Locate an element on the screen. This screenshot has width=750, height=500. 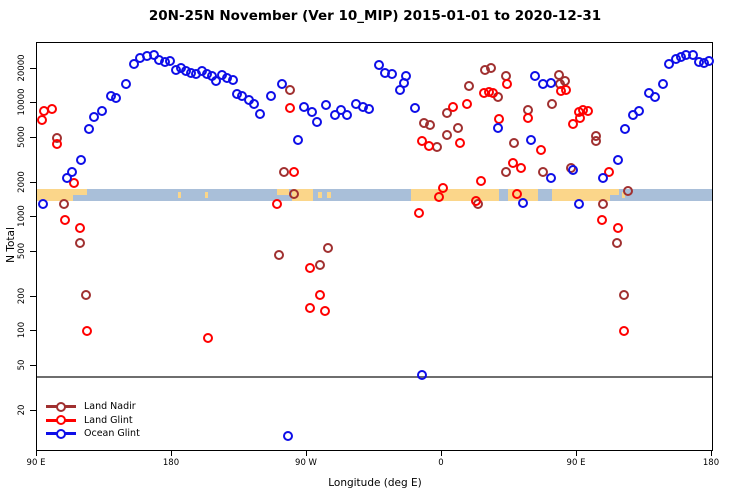
legend-item-label: Land Glint is located at coordinates (108, 420).